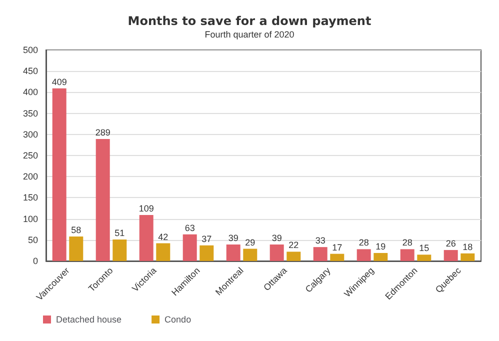 The image size is (499, 341). I want to click on y-tick-label: 400, so click(30, 92).